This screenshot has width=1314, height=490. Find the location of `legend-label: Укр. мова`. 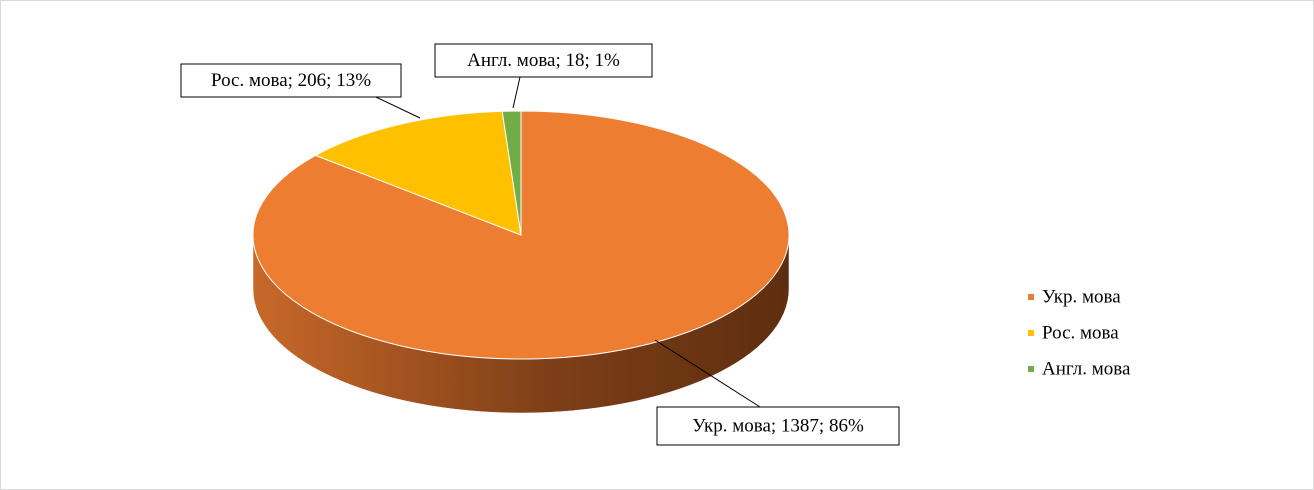

legend-label: Укр. мова is located at coordinates (1081, 296).